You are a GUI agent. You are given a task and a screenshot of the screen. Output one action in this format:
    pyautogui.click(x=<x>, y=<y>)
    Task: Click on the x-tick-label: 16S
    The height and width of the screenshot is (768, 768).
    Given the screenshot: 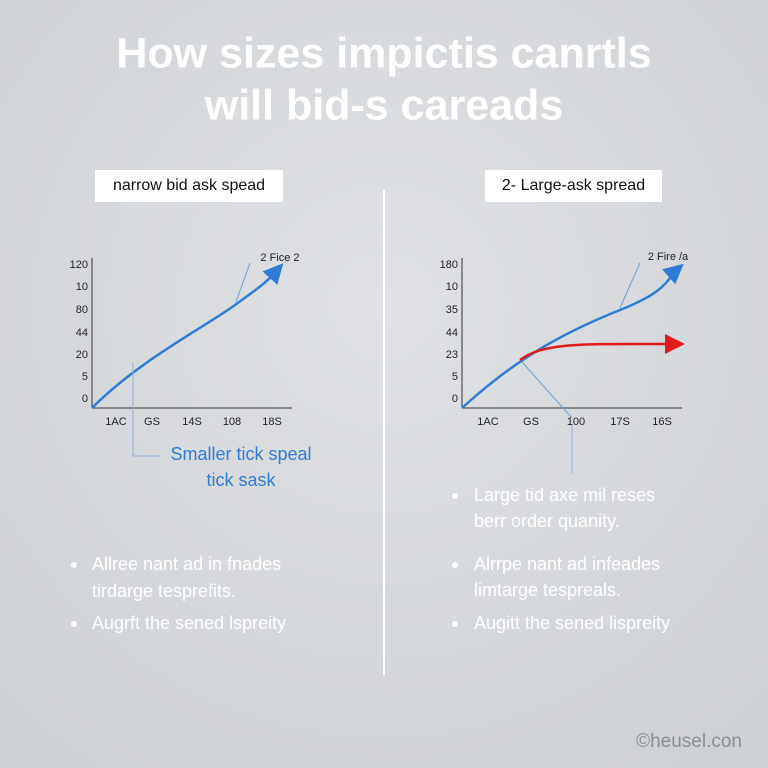 What is the action you would take?
    pyautogui.click(x=662, y=422)
    